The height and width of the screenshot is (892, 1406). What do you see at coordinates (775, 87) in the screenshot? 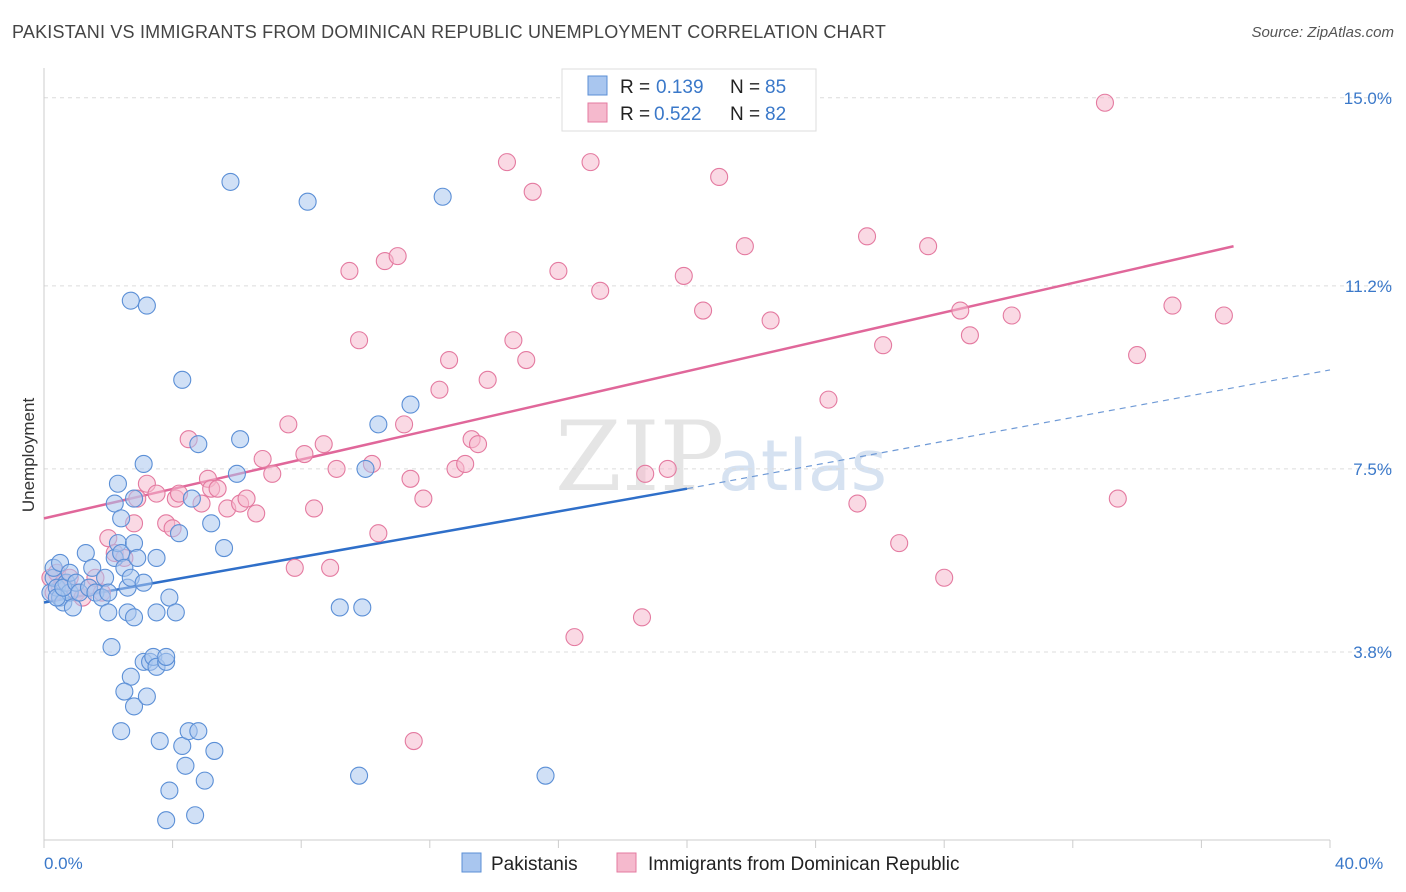
I see `legend-n-value-1: 85` at bounding box center [775, 87].